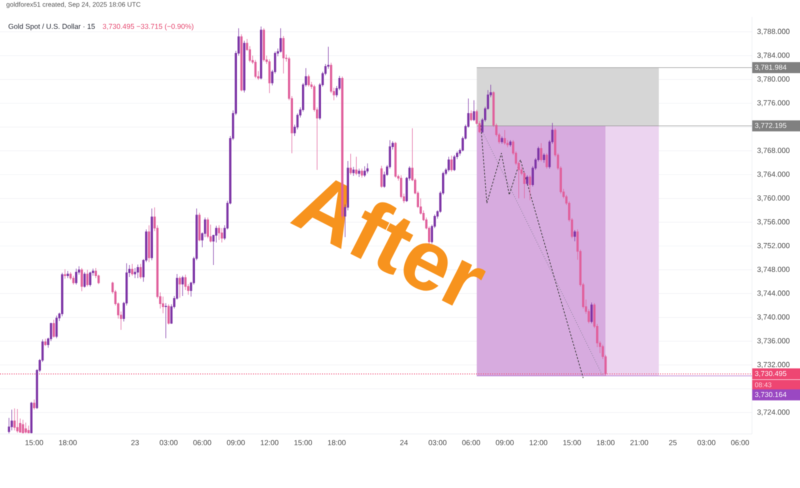 This screenshot has height=488, width=800. Describe the element at coordinates (388, 243) in the screenshot. I see `annotation: After` at that location.